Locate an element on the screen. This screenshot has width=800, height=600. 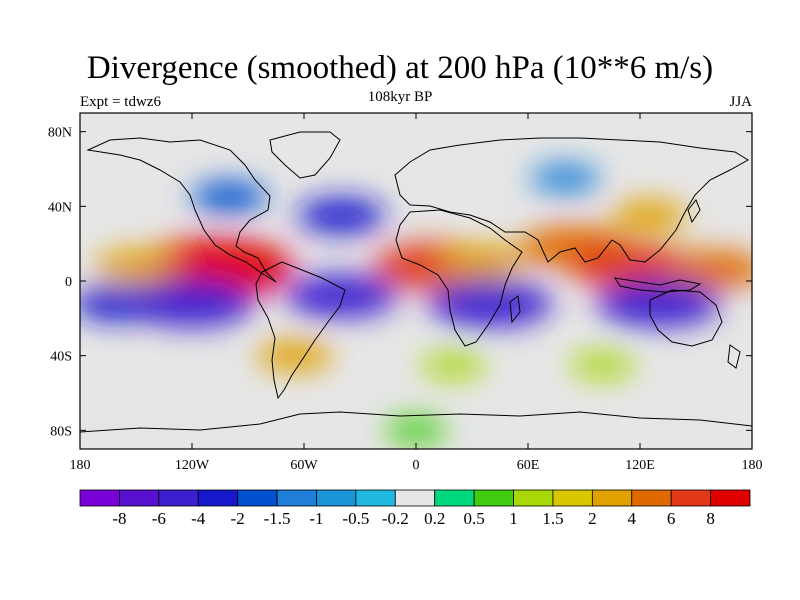
y-tick-label-2: 0 is located at coordinates (68, 282).